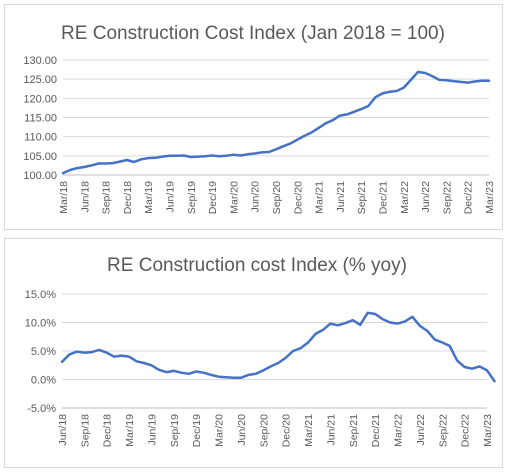 Image resolution: width=510 pixels, height=473 pixels. What do you see at coordinates (40, 157) in the screenshot?
I see `y-tick-label: 105.00` at bounding box center [40, 157].